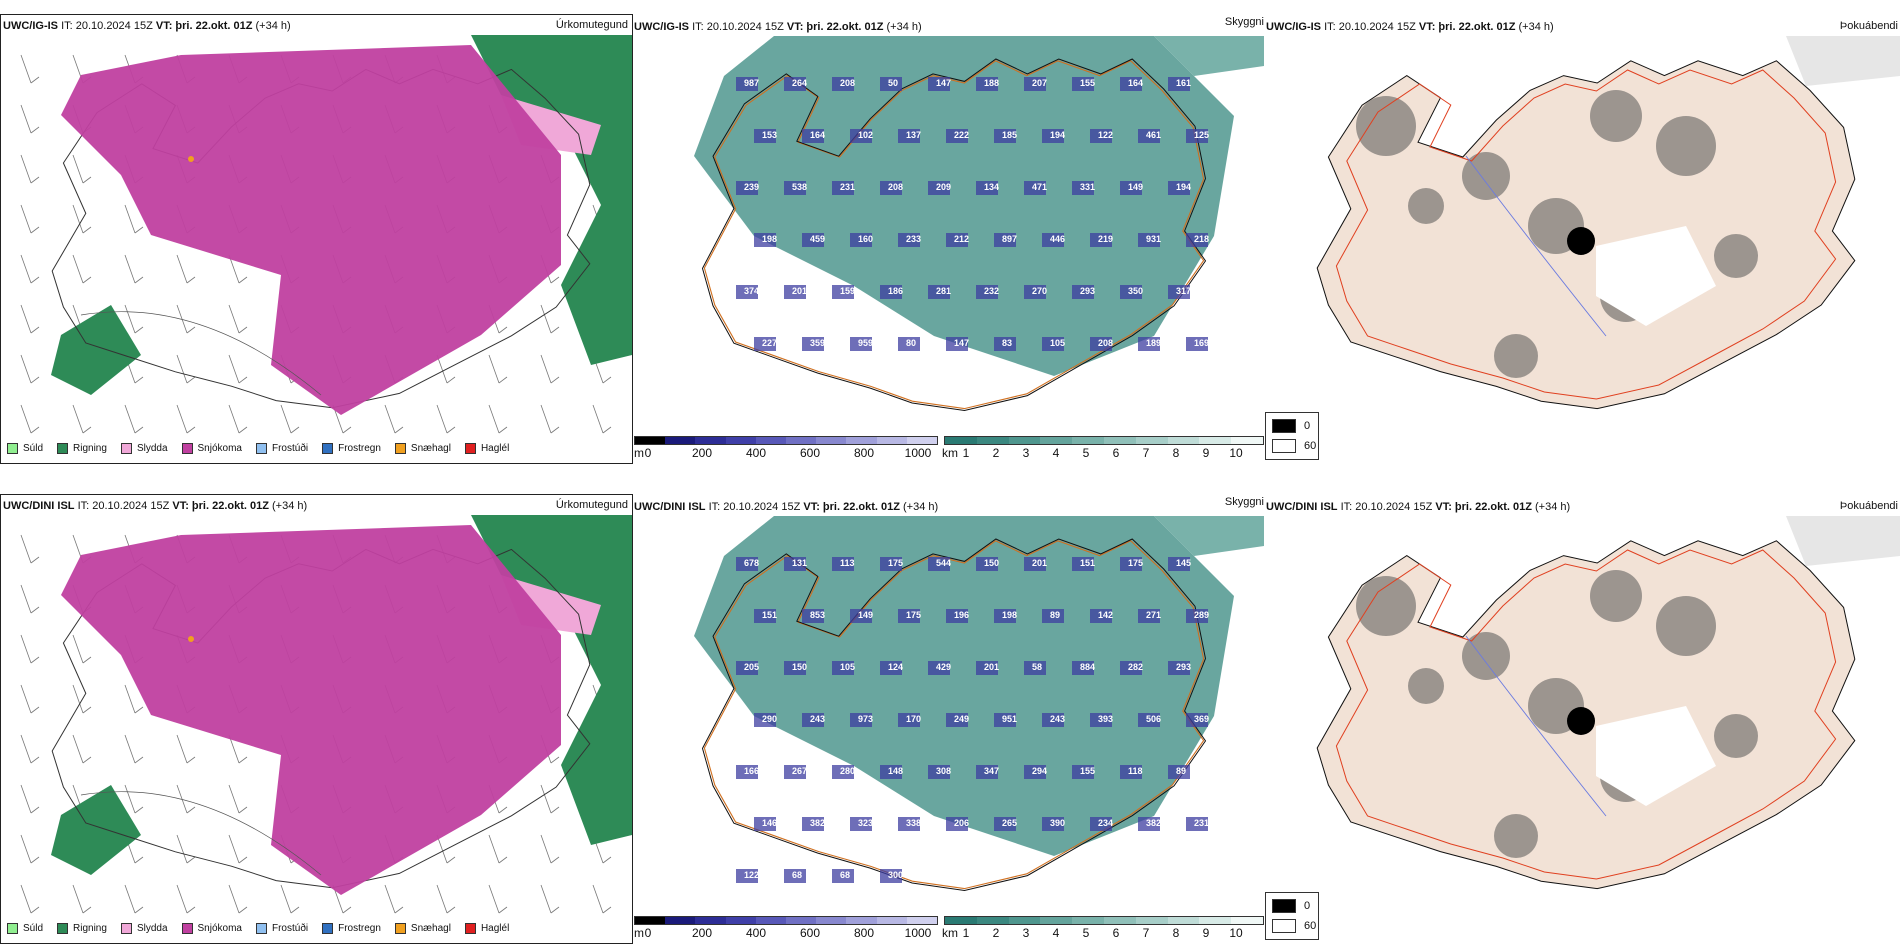 The height and width of the screenshot is (950, 1900). What do you see at coordinates (943, 771) in the screenshot?
I see `cloud-base-label: 308` at bounding box center [943, 771].